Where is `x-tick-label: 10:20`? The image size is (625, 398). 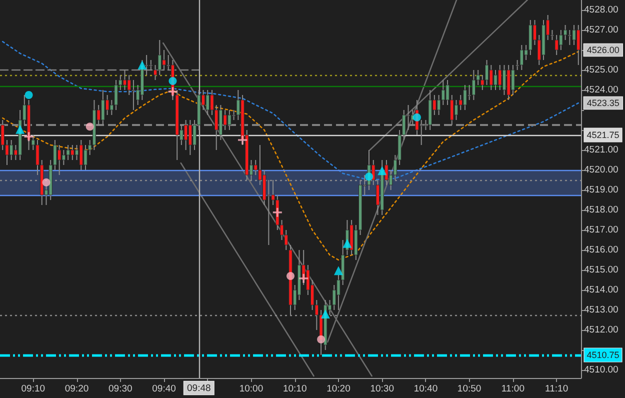 x-tick-label: 10:20 is located at coordinates (338, 389).